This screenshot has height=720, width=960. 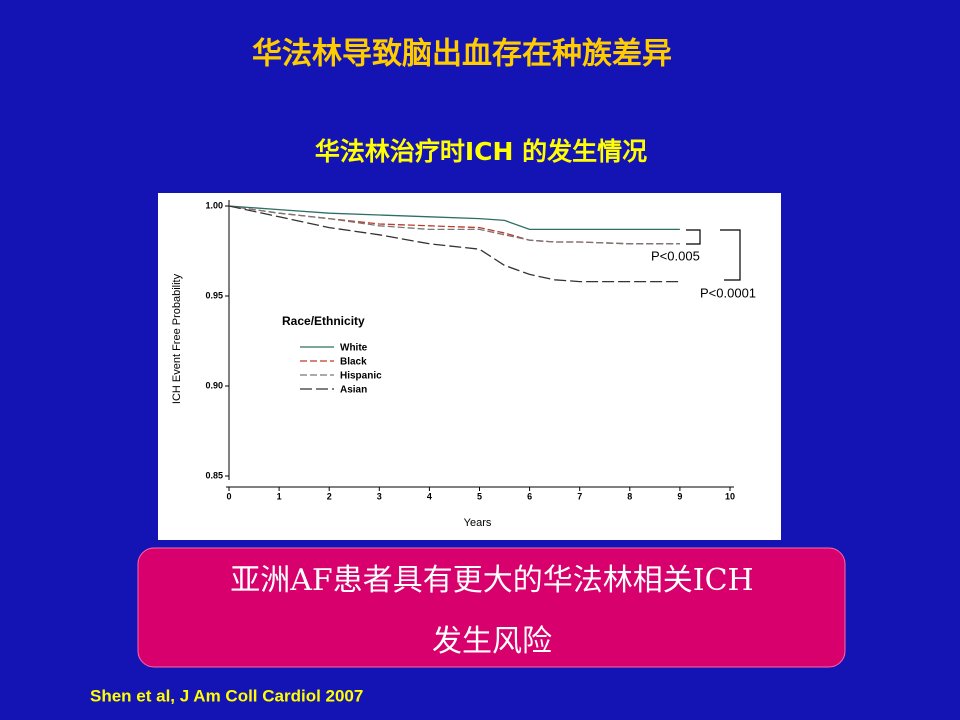 I want to click on slide-subtitle: 华法林治疗时ICH 的发生情况, so click(x=481, y=151).